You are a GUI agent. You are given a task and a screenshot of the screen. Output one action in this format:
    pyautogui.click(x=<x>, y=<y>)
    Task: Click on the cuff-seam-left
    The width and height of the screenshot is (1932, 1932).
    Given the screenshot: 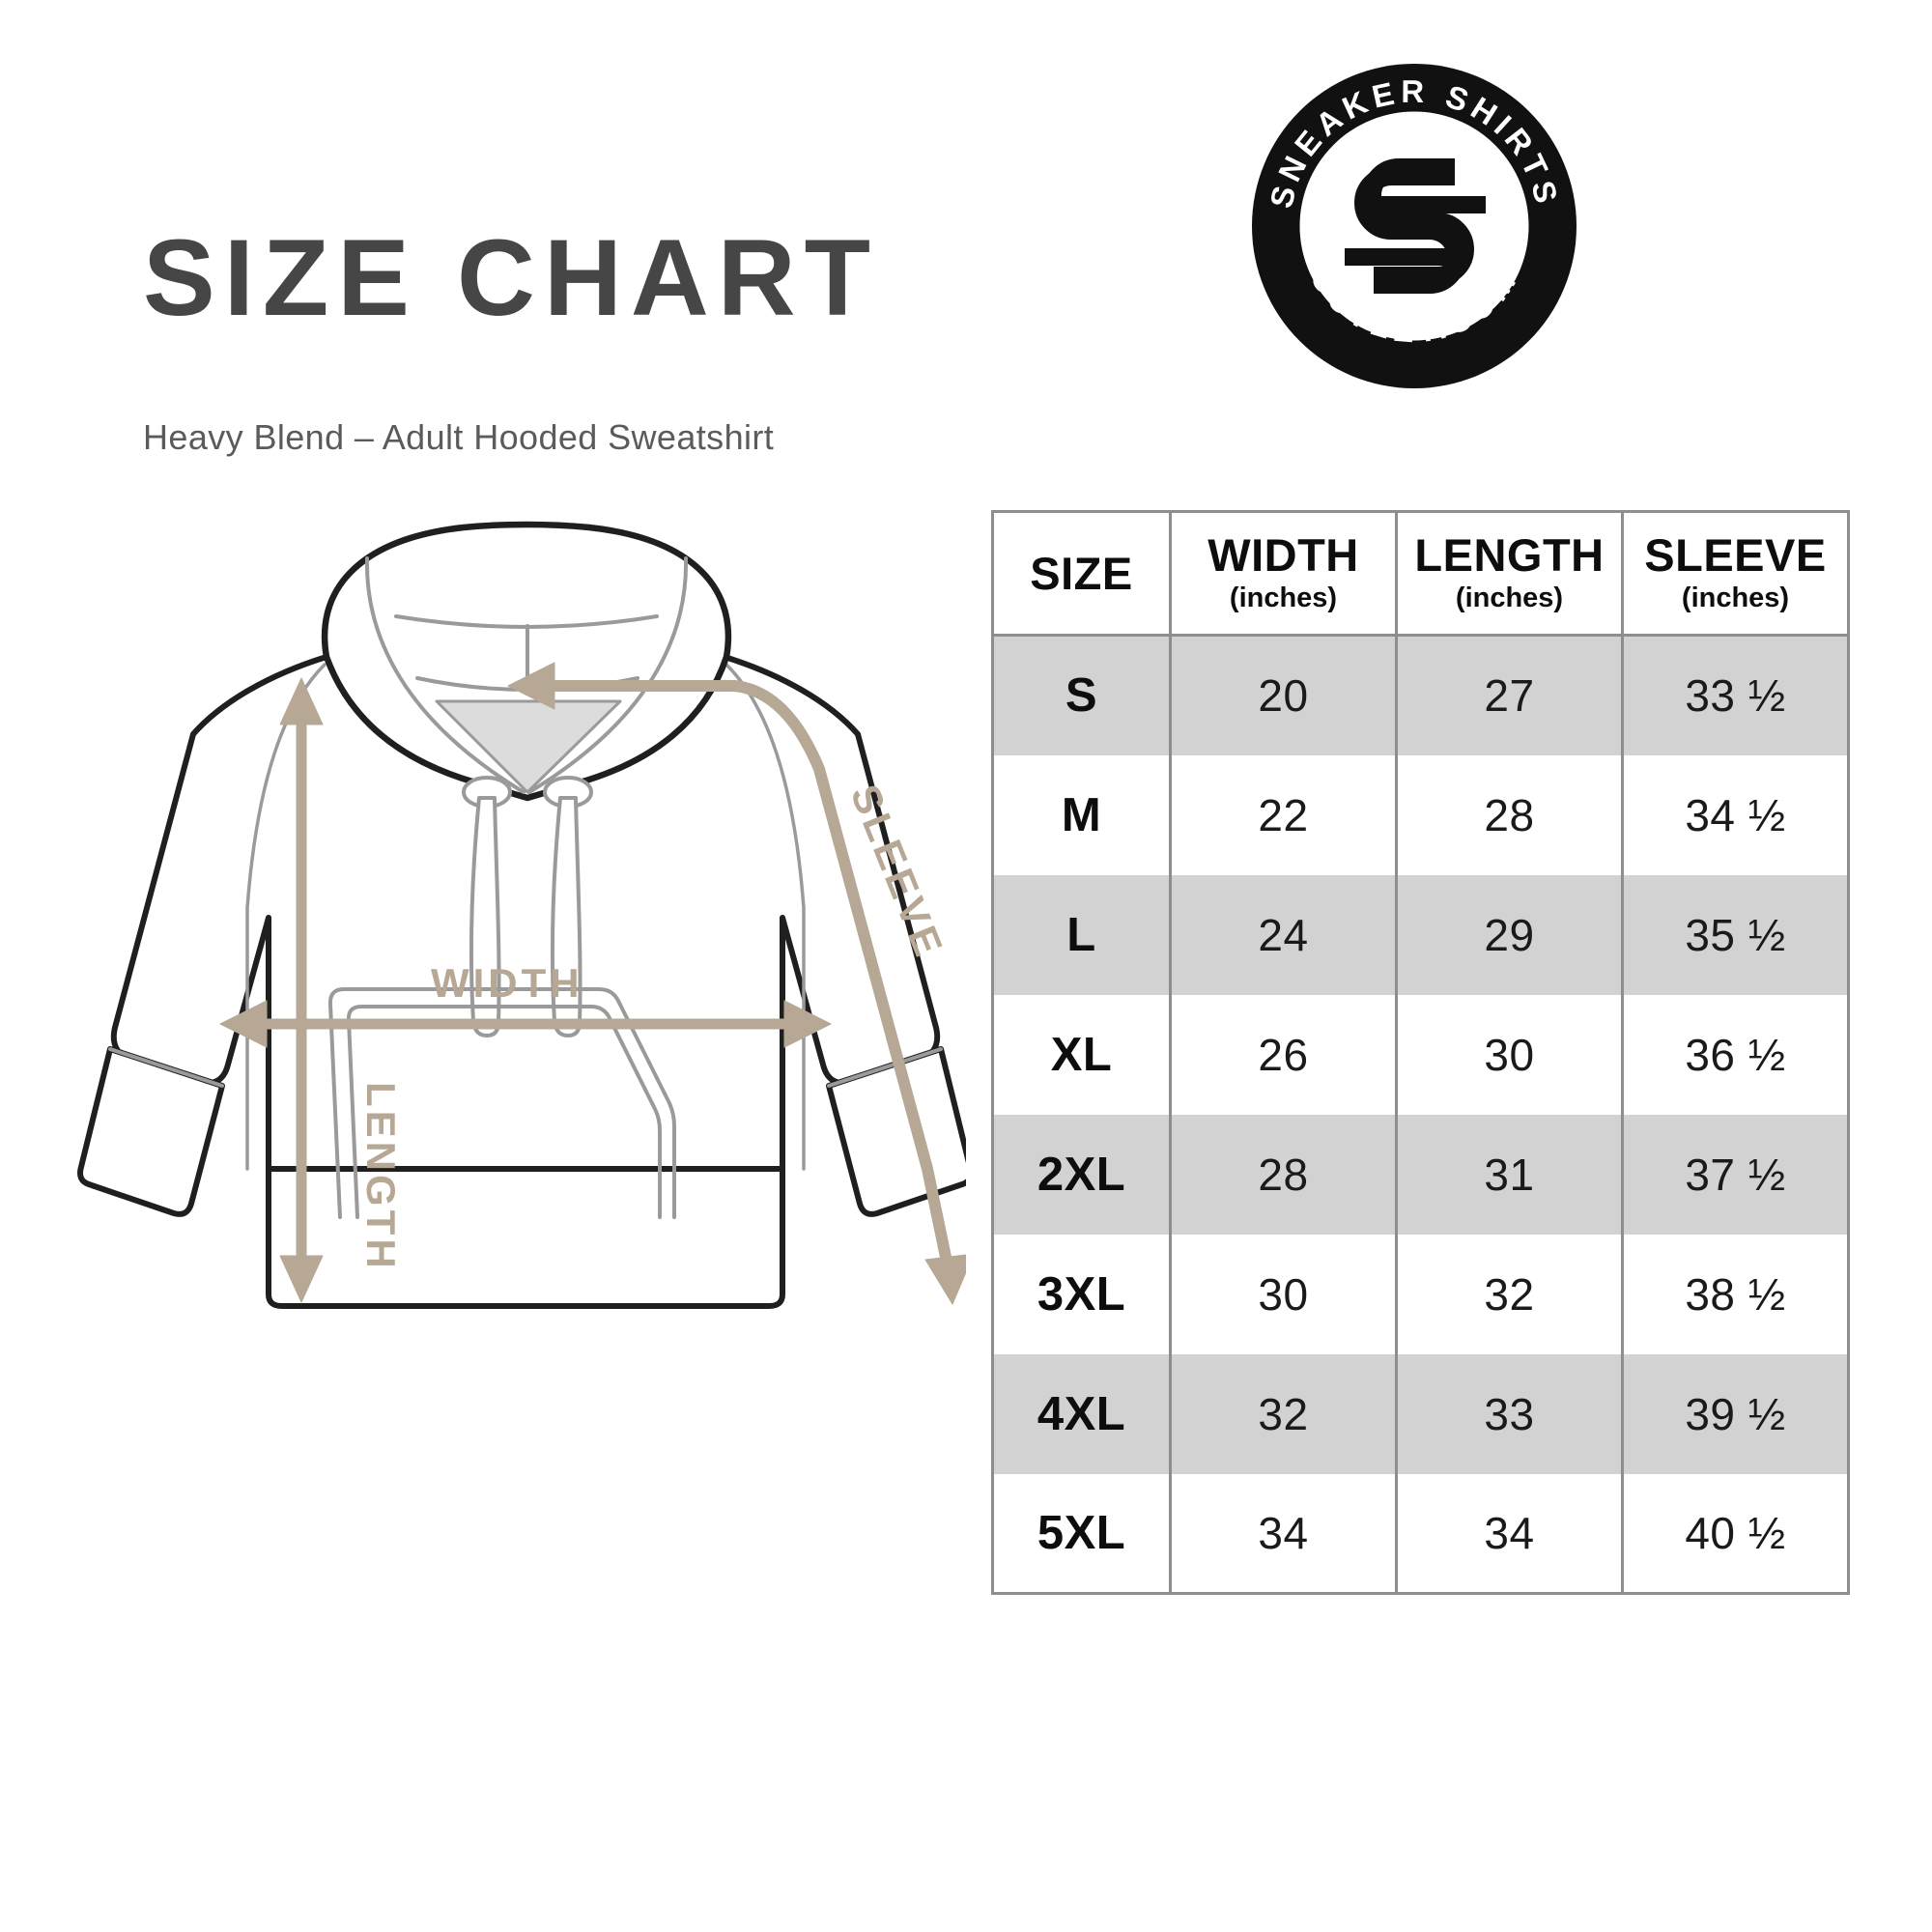 What is the action you would take?
    pyautogui.click(x=166, y=1067)
    